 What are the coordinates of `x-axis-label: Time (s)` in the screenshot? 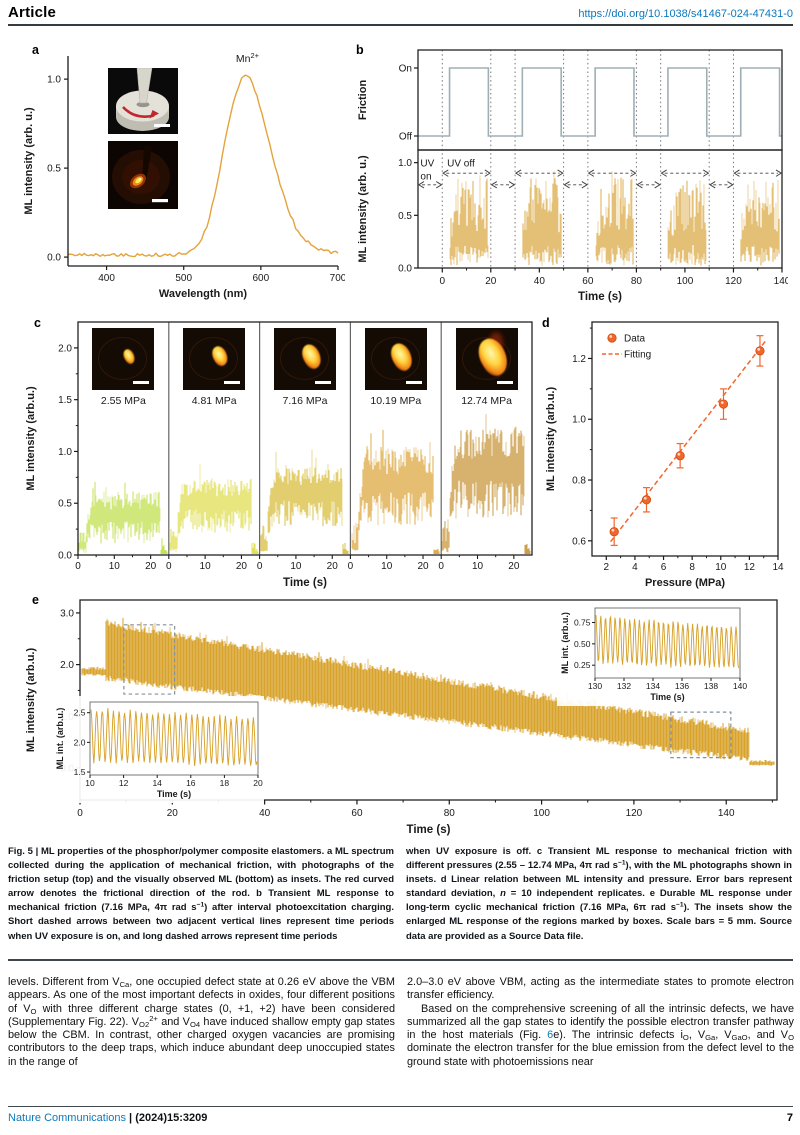 It's located at (429, 830).